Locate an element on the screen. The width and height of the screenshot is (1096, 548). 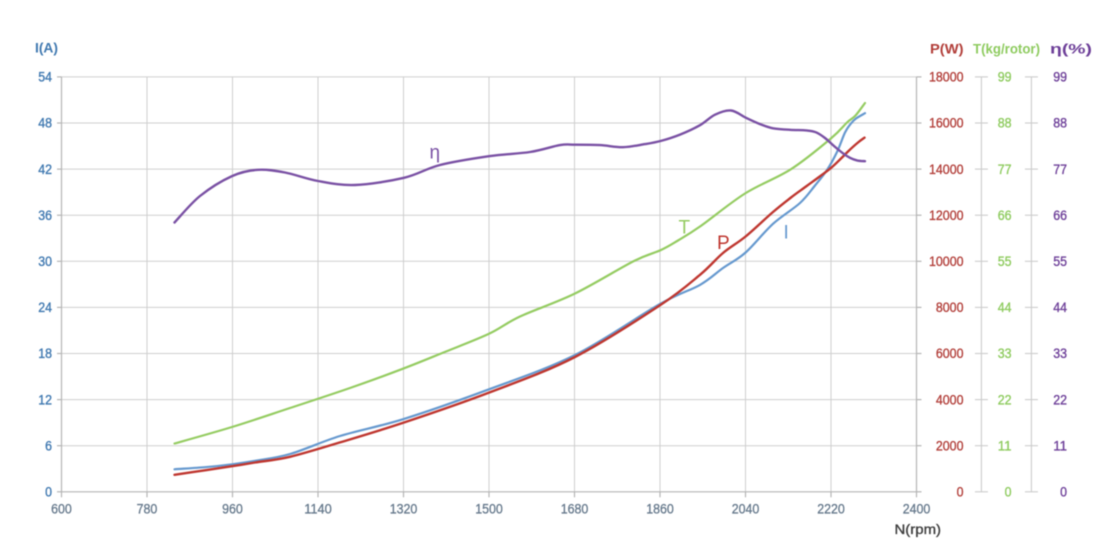
svg-text: 30 is located at coordinates (45, 261).